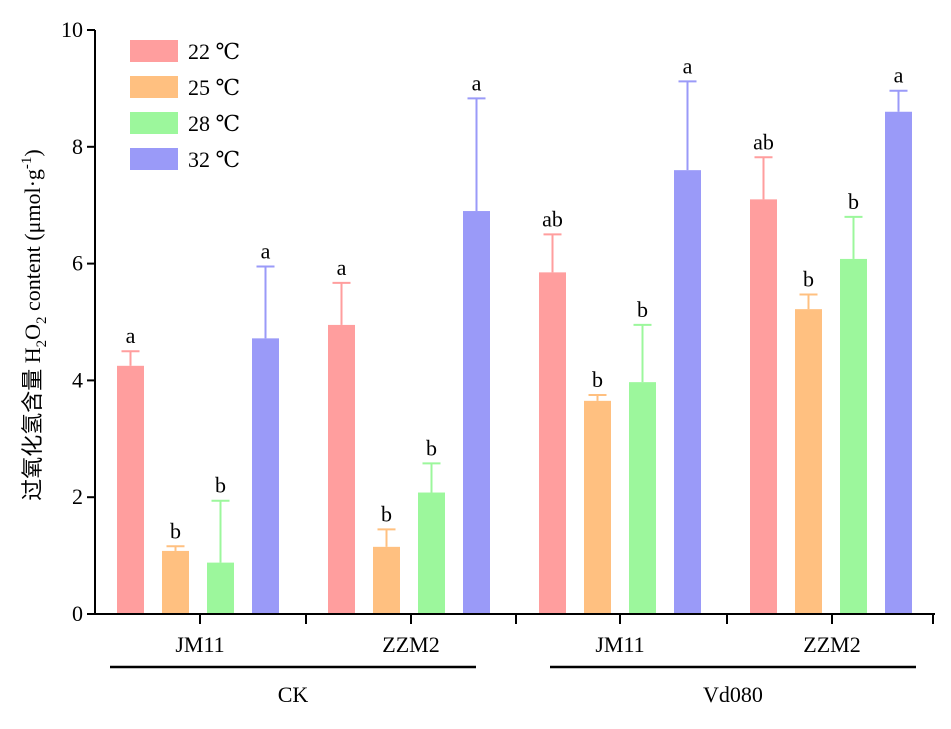 Image resolution: width=951 pixels, height=729 pixels. Describe the element at coordinates (733, 694) in the screenshot. I see `group-label: Vd080` at that location.